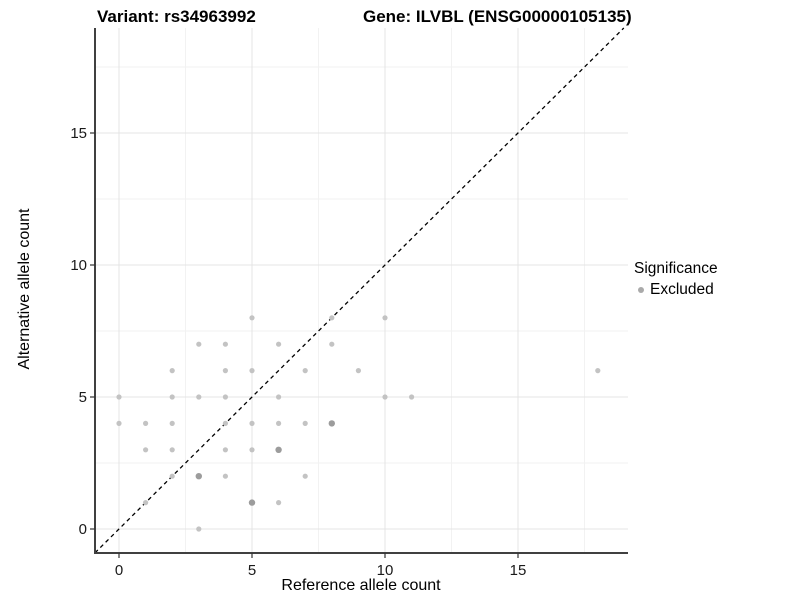 The width and height of the screenshot is (800, 600). Describe the element at coordinates (24, 289) in the screenshot. I see `y-axis-label: Alternative allele count` at that location.